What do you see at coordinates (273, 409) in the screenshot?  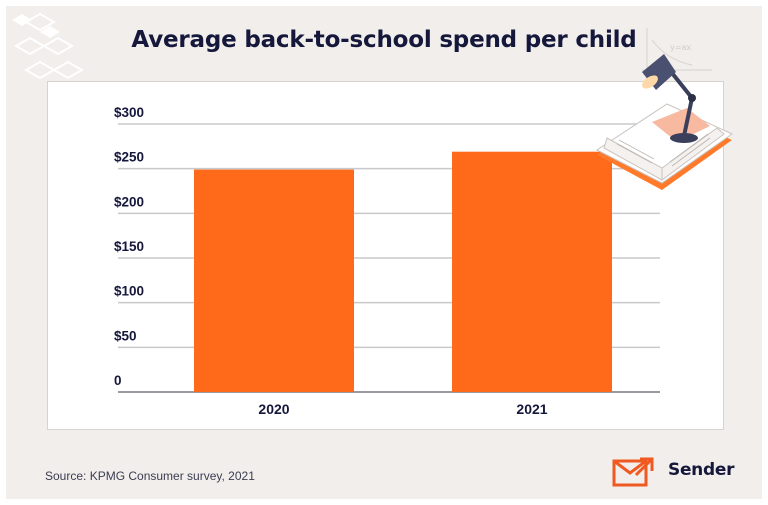 I see `x-tick-label: 2020` at bounding box center [273, 409].